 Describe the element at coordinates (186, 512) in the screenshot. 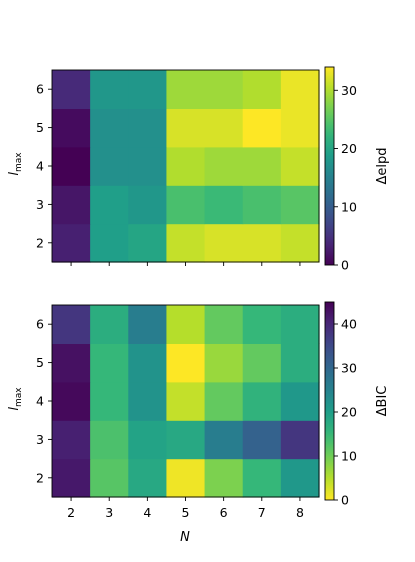

I see `x-tick-label: 5` at that location.